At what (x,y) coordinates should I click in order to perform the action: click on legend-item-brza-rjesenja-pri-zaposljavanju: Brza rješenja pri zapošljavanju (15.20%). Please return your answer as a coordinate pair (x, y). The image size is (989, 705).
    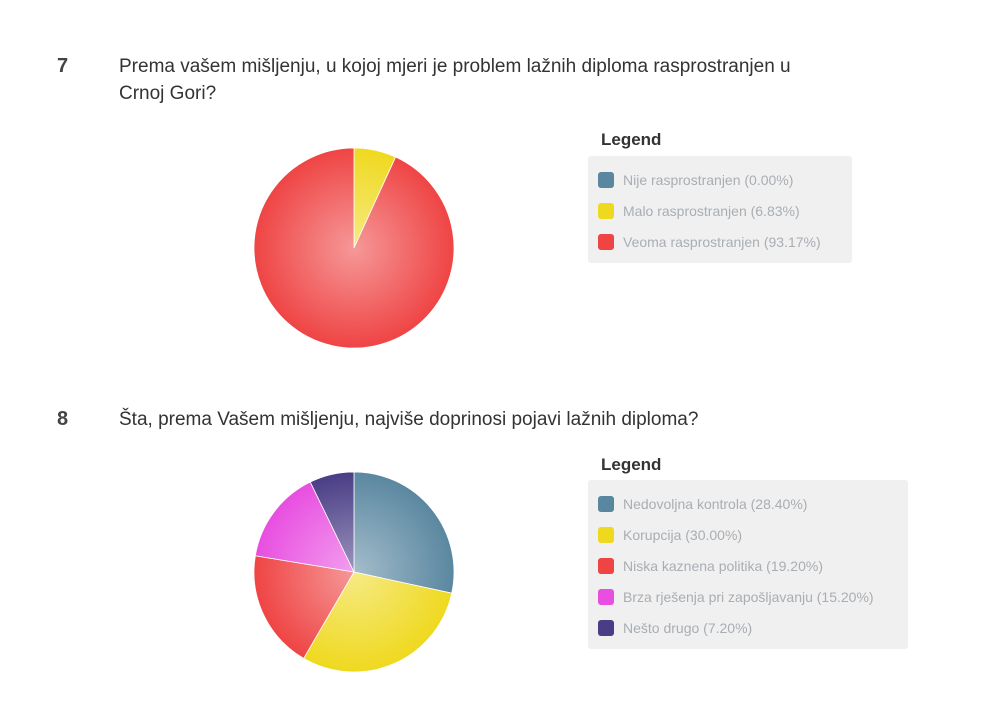
    Looking at the image, I should click on (748, 596).